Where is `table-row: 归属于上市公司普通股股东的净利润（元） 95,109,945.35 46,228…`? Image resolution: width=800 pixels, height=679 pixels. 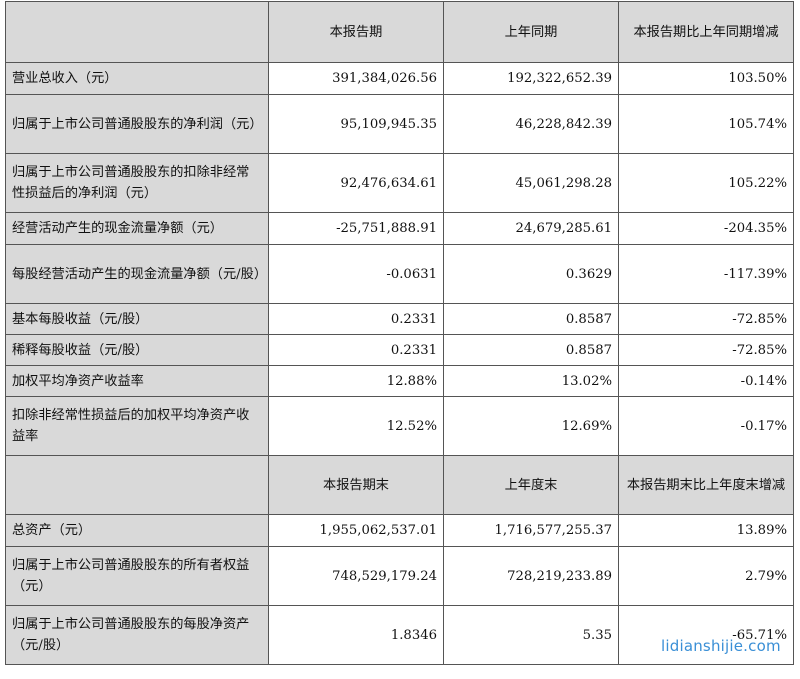
table-row: 归属于上市公司普通股股东的净利润（元） 95,109,945.35 46,228… is located at coordinates (399, 124).